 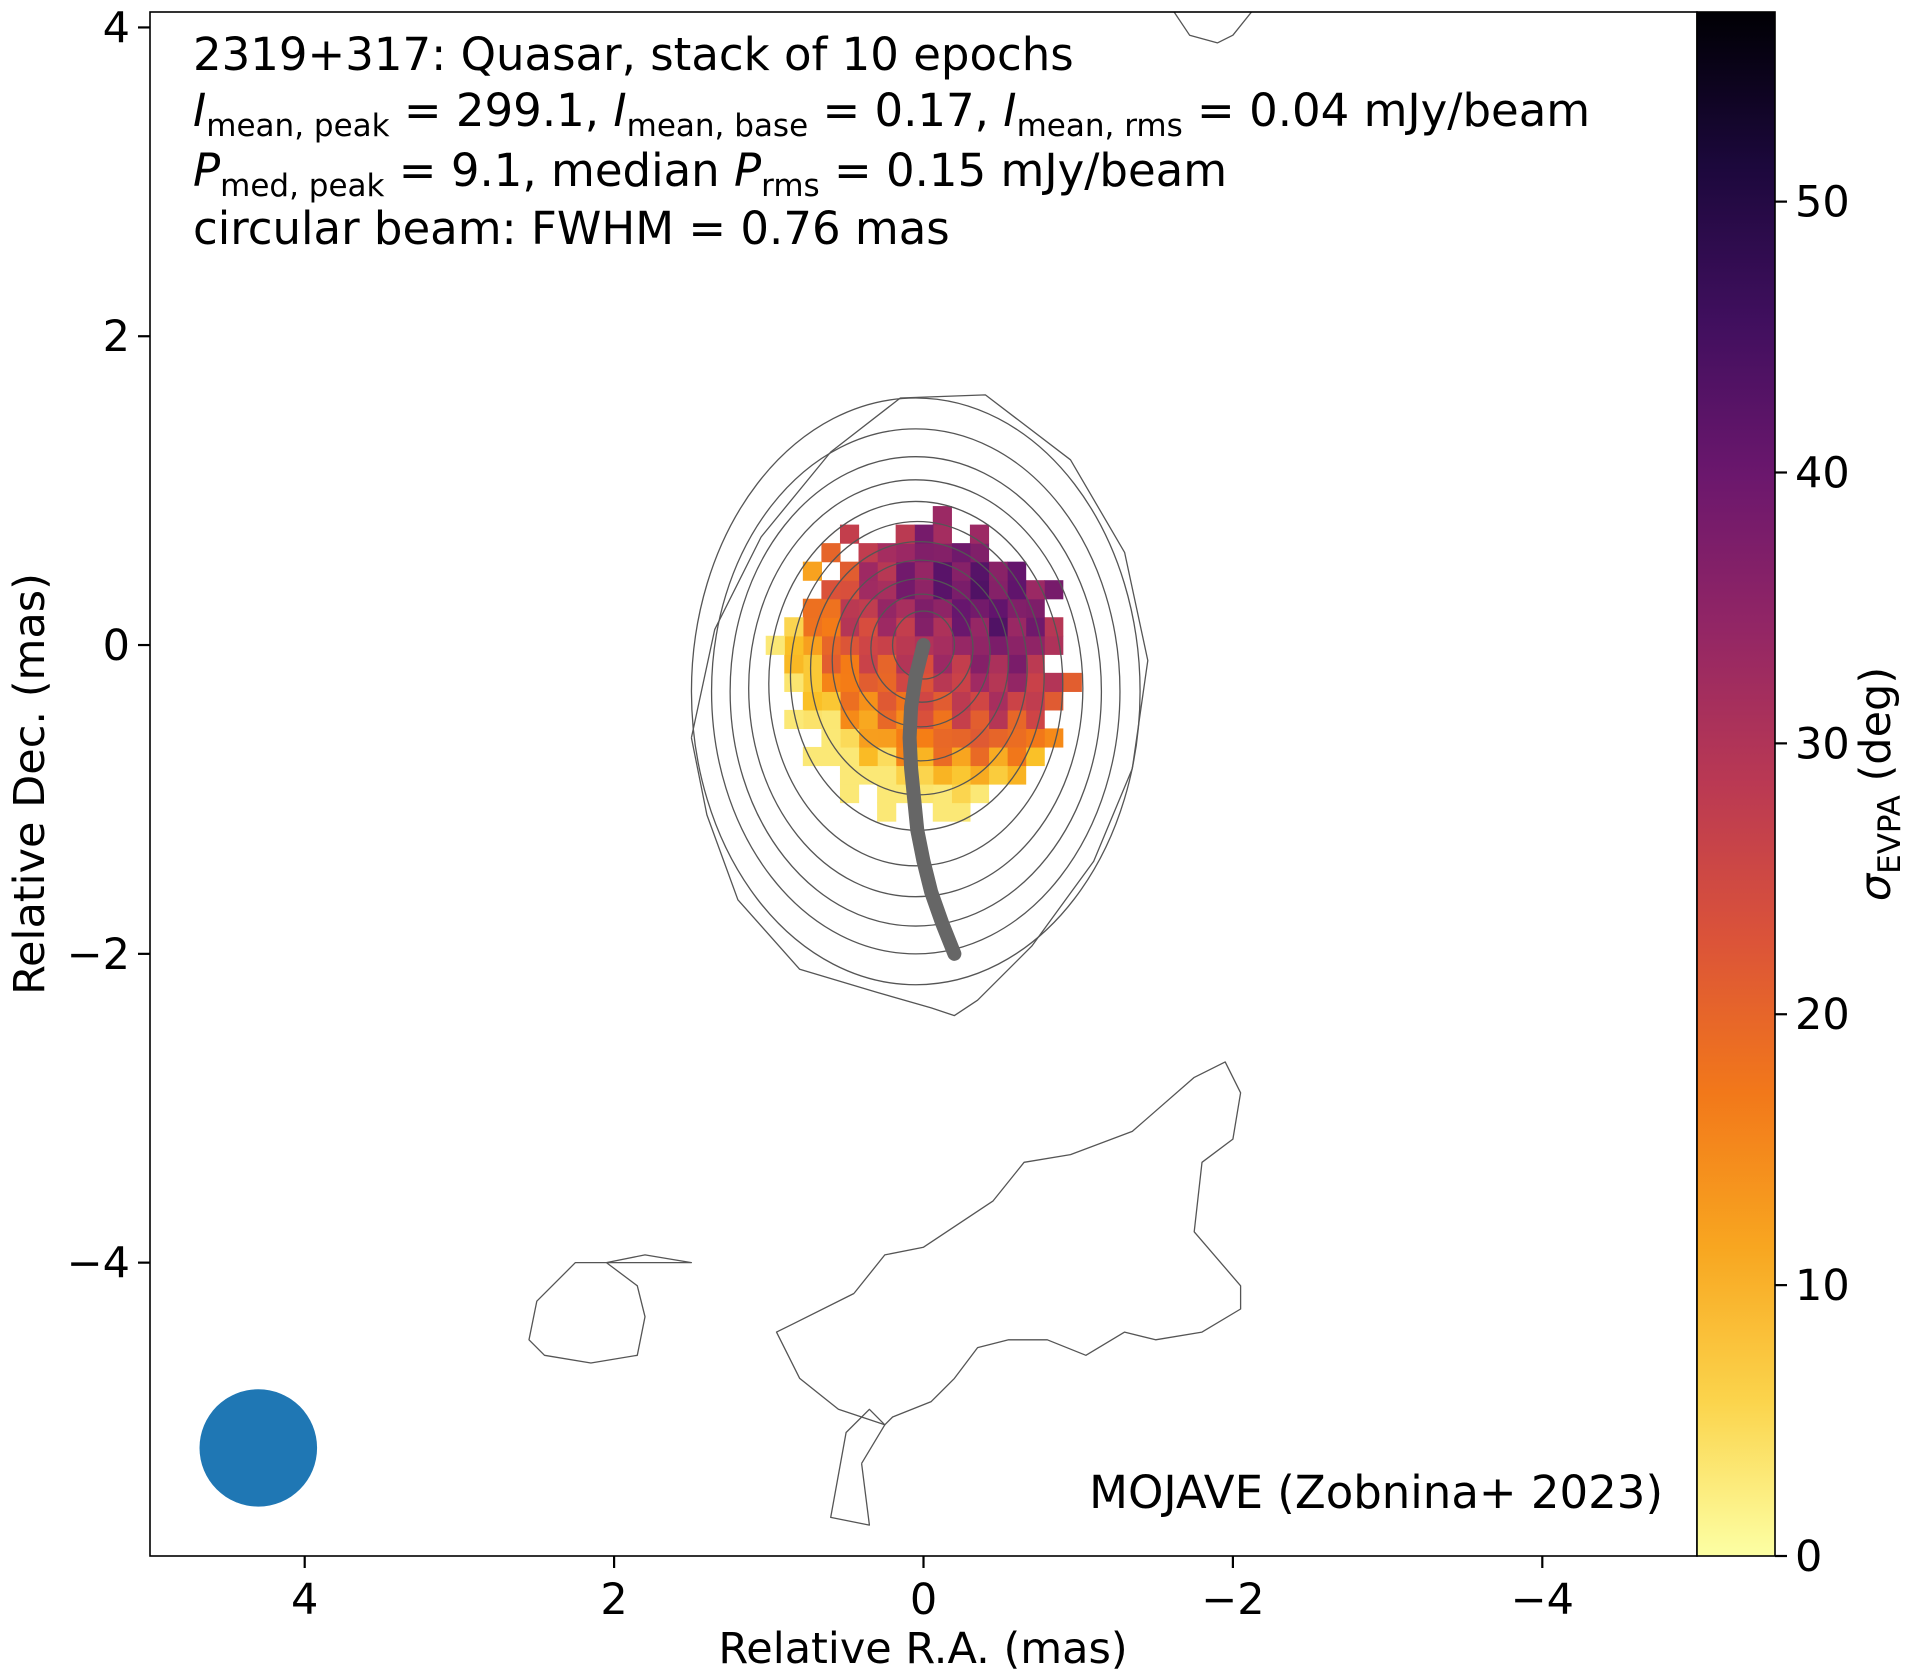 I want to click on x-tick-label: −4, so click(x=1542, y=1600).